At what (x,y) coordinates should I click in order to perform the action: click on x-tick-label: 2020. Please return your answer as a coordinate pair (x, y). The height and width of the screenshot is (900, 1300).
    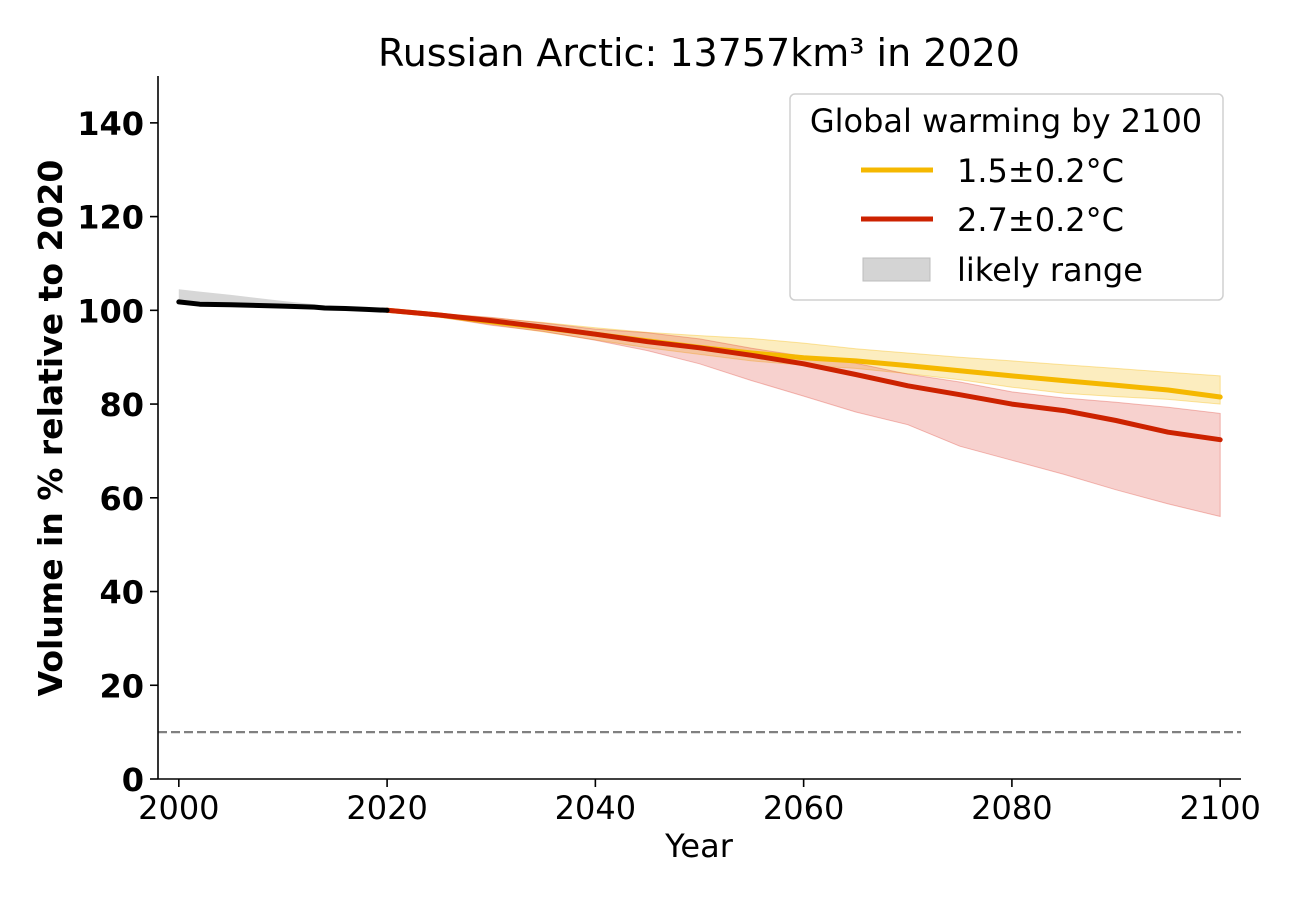
    Looking at the image, I should click on (386, 808).